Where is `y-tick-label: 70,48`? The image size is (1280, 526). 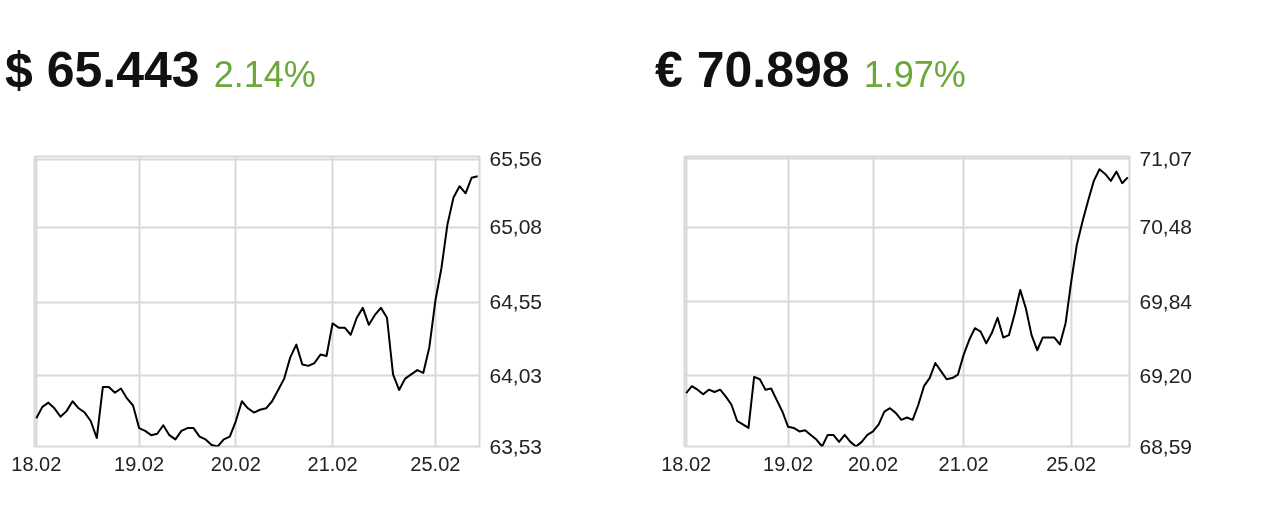 y-tick-label: 70,48 is located at coordinates (1166, 227).